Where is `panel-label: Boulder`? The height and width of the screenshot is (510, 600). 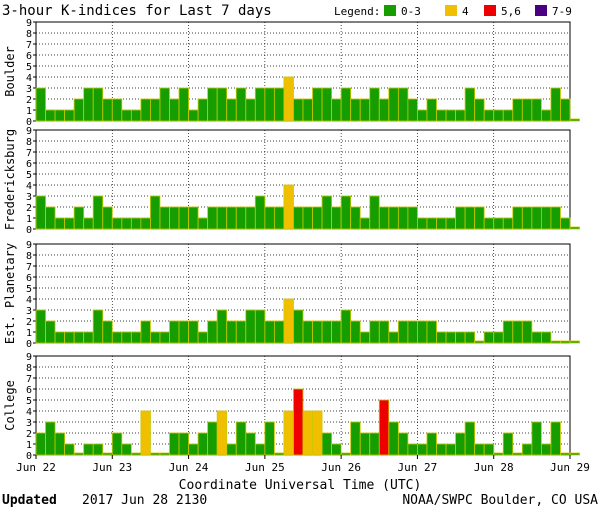
panel-label: Boulder is located at coordinates (10, 71).